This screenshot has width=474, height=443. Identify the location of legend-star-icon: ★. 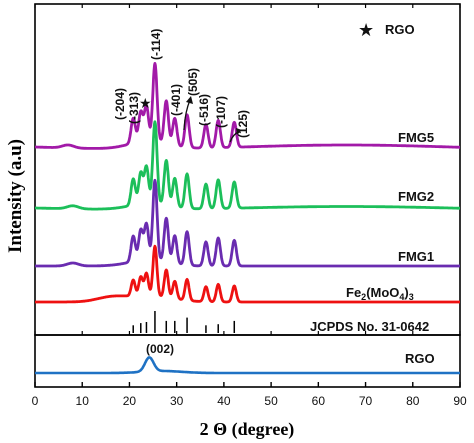
(366, 30).